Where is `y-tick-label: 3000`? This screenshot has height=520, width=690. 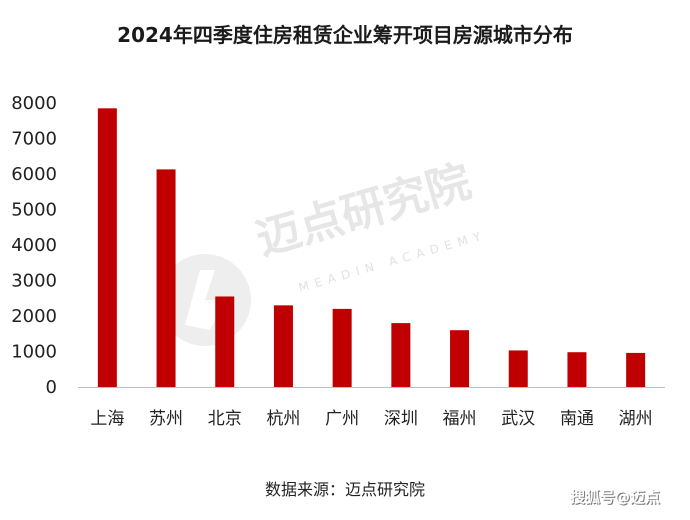
y-tick-label: 3000 is located at coordinates (34, 281).